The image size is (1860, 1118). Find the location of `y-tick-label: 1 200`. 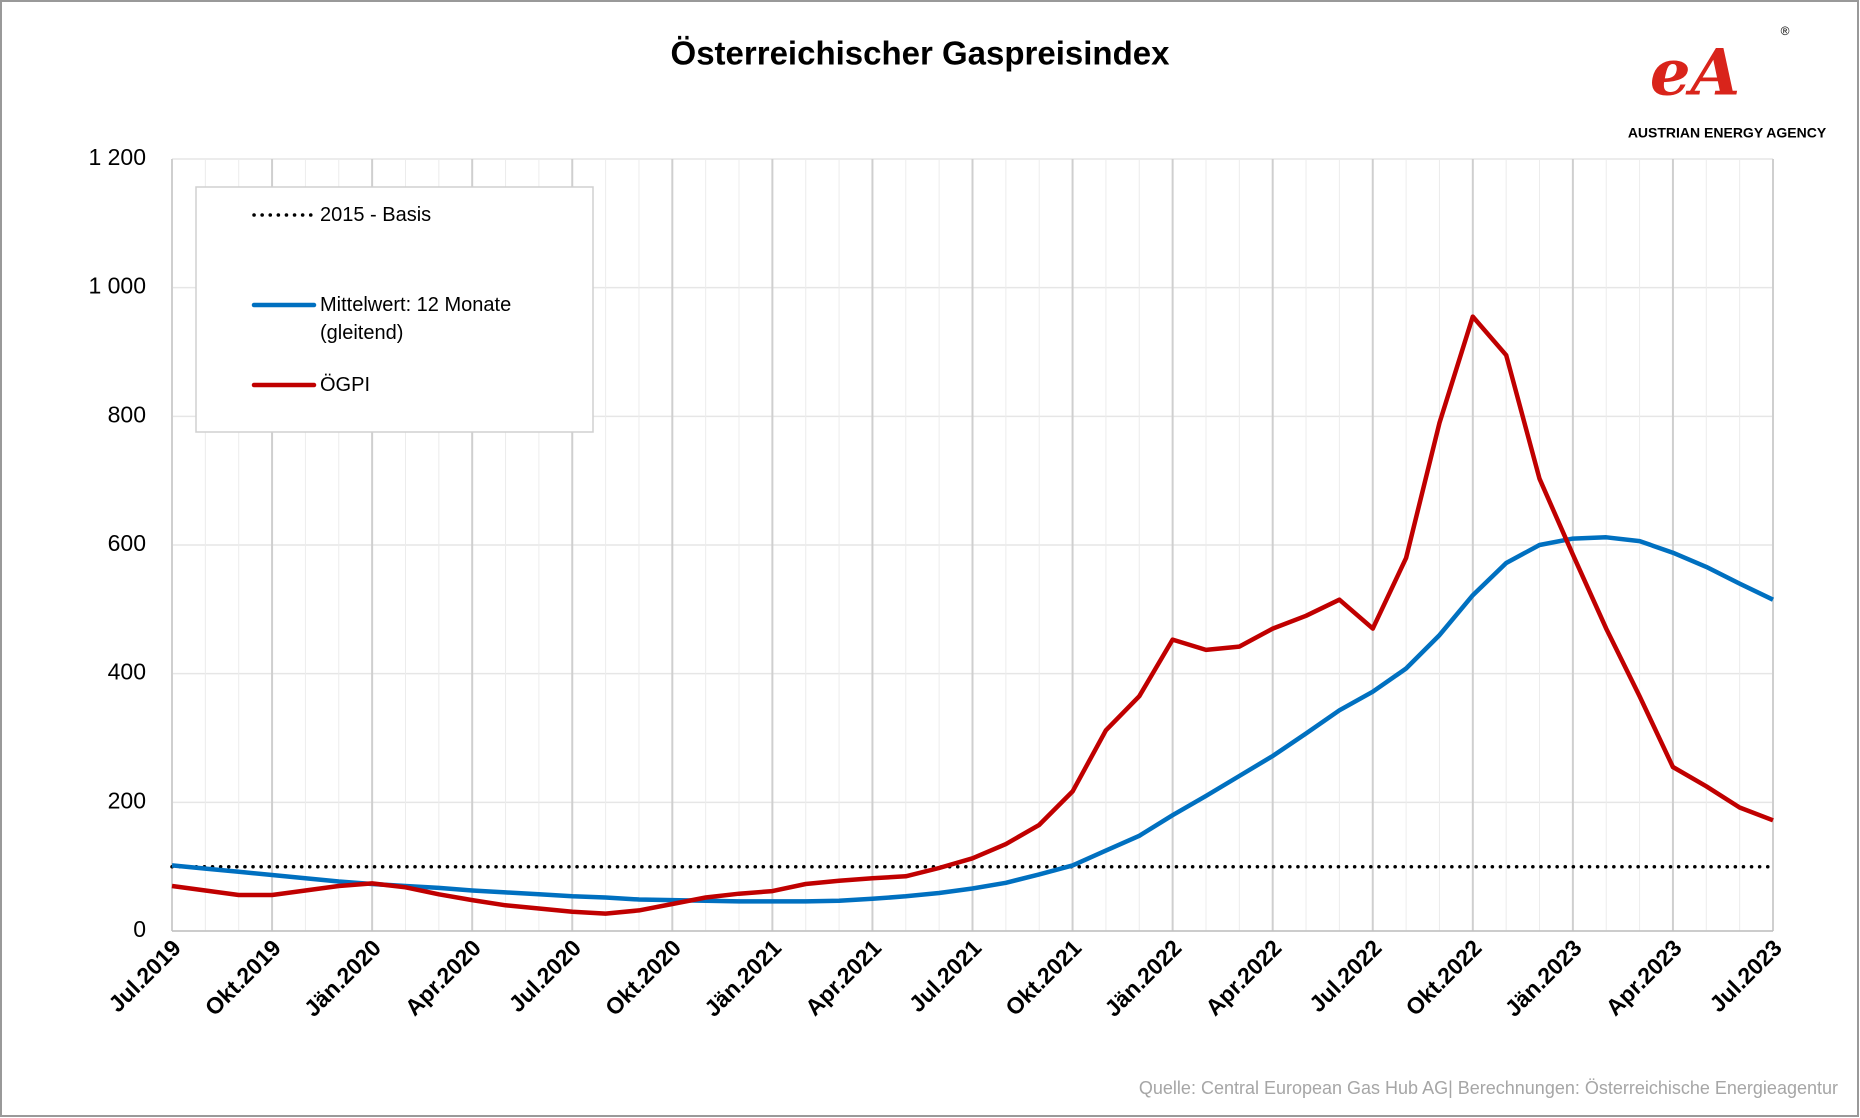

y-tick-label: 1 200 is located at coordinates (117, 157).